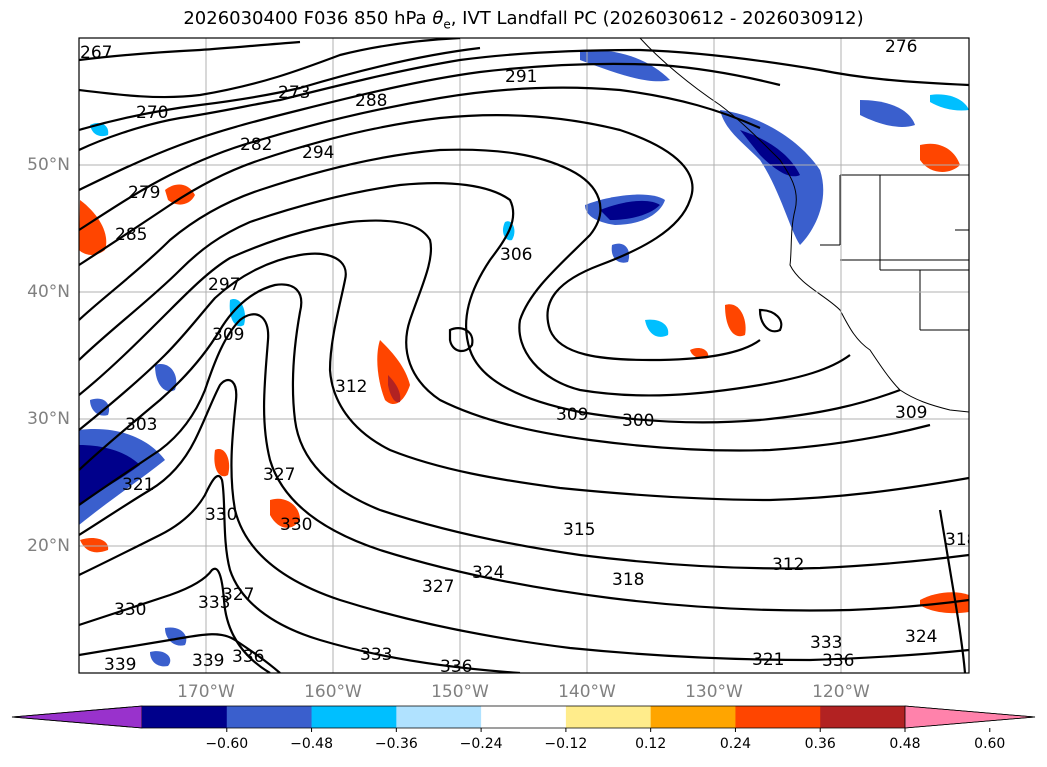 This screenshot has height=767, width=1047. What do you see at coordinates (144, 193) in the screenshot?
I see `contour-label: 279` at bounding box center [144, 193].